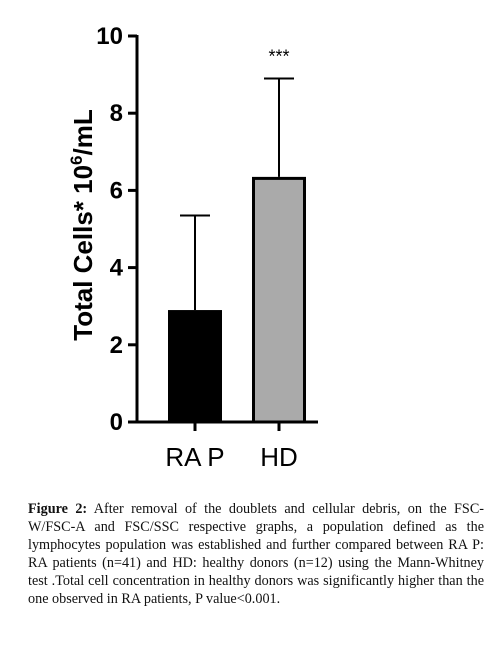 The image size is (498, 648). I want to click on y-axis-title-unit: /mL, so click(83, 132).